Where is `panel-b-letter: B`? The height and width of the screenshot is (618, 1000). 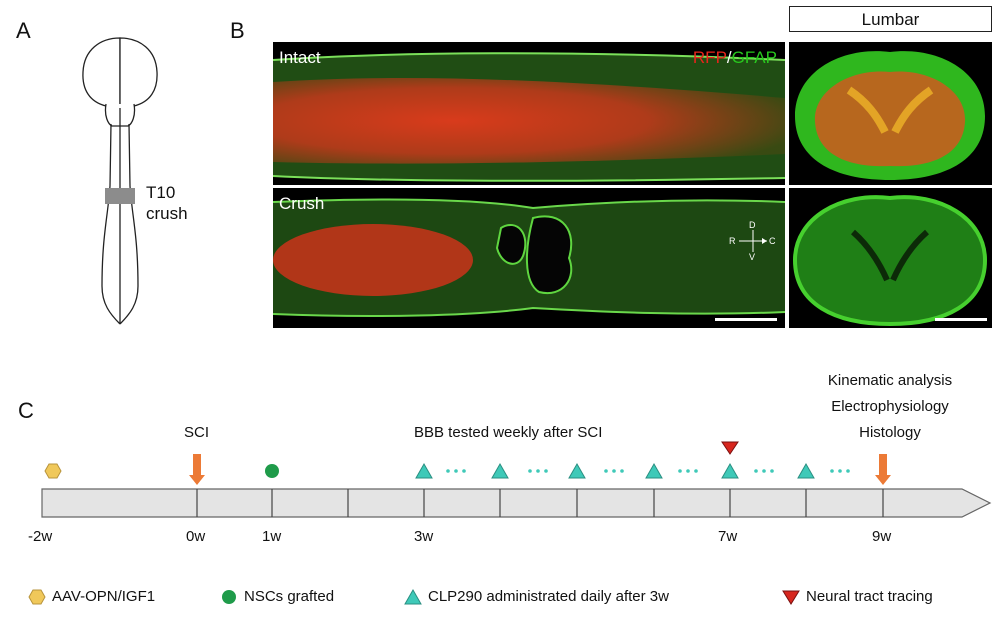
panel-b-letter: B is located at coordinates (237, 30).